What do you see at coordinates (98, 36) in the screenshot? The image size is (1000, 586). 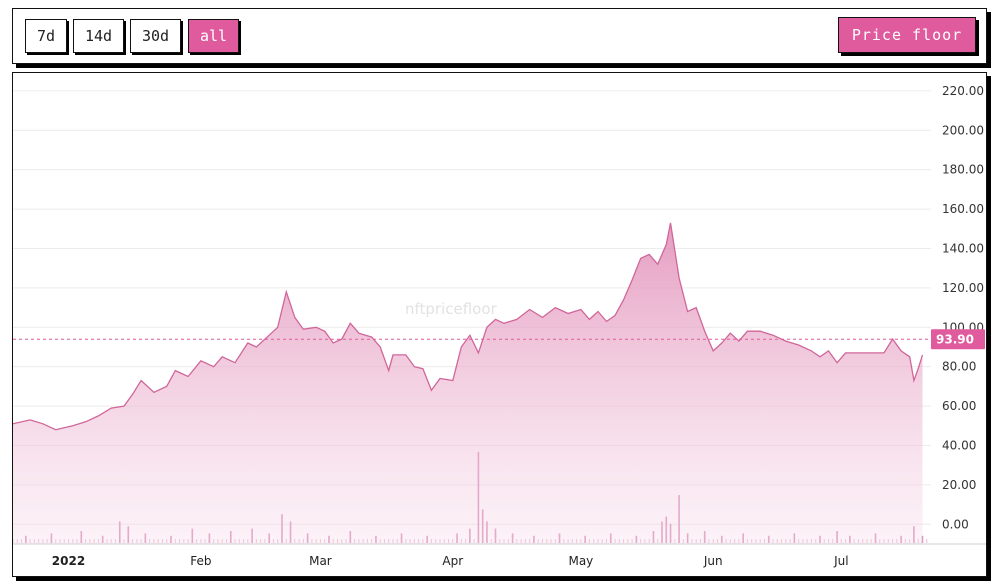 I see `range-14d-button: 14d` at bounding box center [98, 36].